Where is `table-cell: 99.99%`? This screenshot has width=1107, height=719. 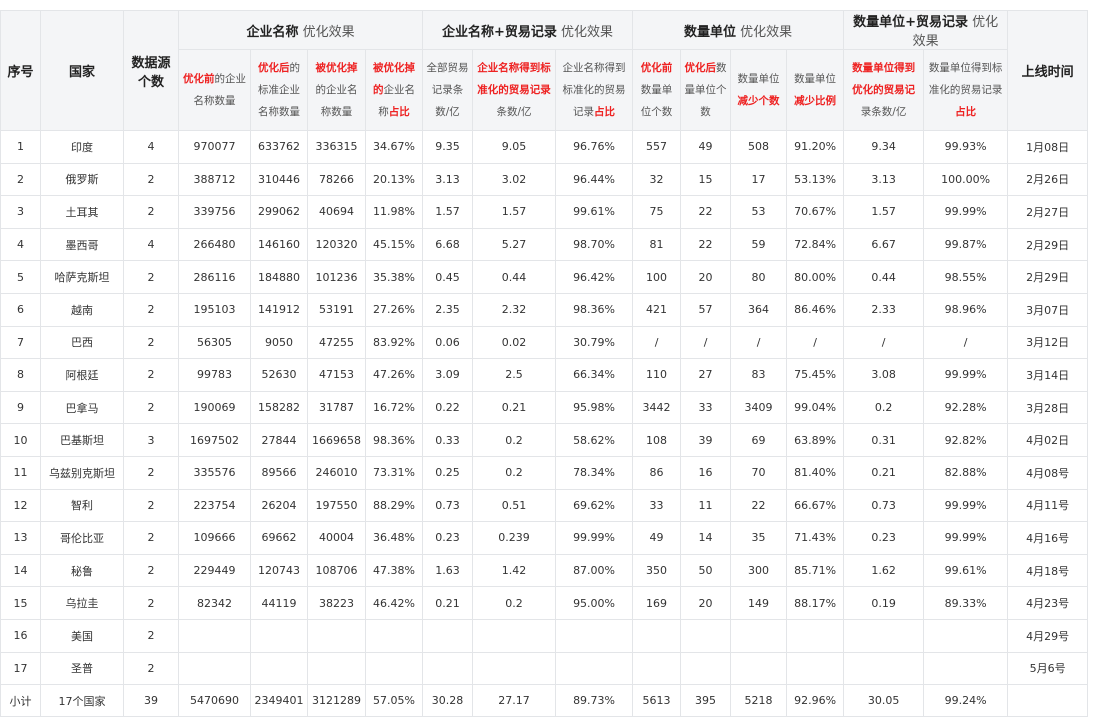
table-cell: 99.99% is located at coordinates (966, 212).